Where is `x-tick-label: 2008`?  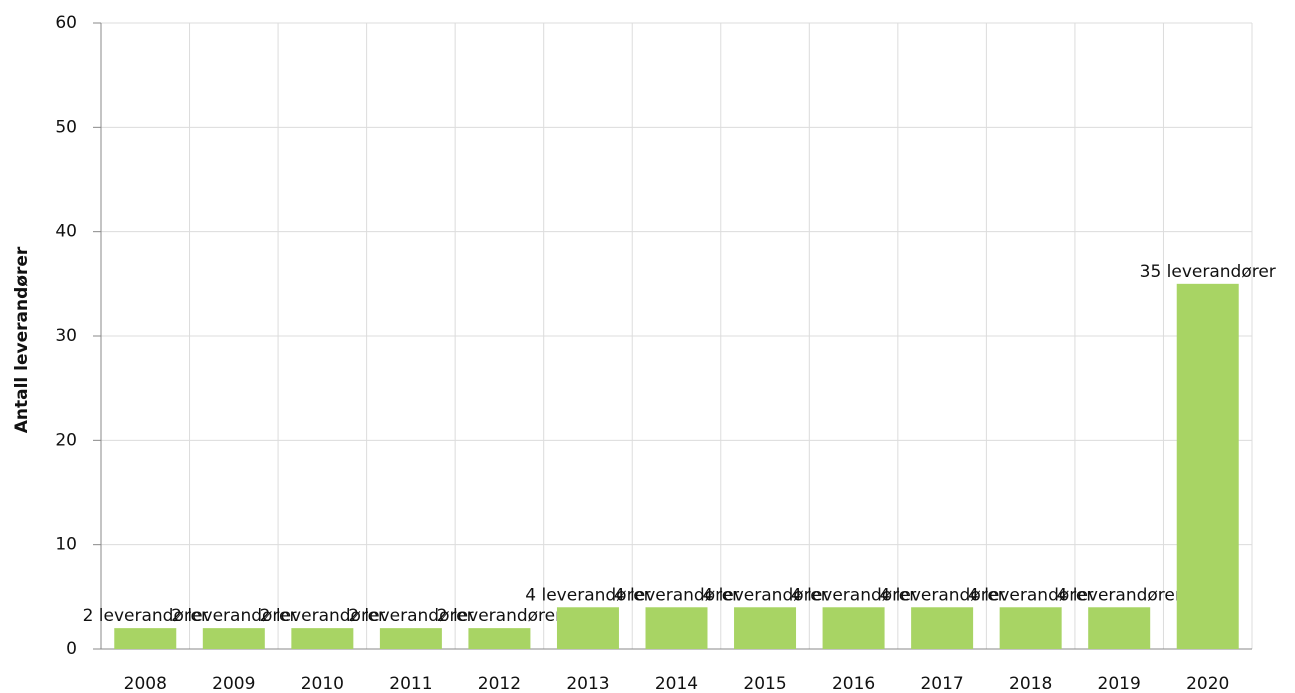 x-tick-label: 2008 is located at coordinates (145, 683).